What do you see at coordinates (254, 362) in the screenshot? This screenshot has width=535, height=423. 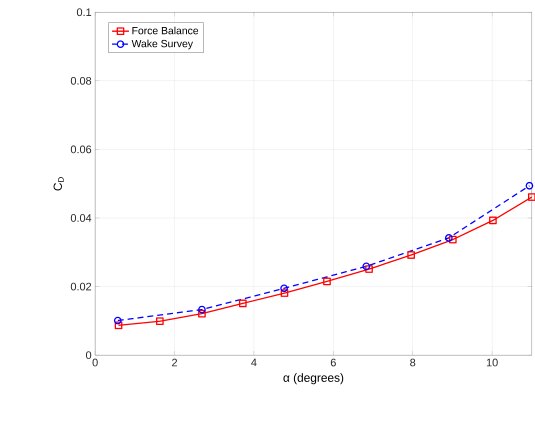 I see `x-tick-label: 4` at bounding box center [254, 362].